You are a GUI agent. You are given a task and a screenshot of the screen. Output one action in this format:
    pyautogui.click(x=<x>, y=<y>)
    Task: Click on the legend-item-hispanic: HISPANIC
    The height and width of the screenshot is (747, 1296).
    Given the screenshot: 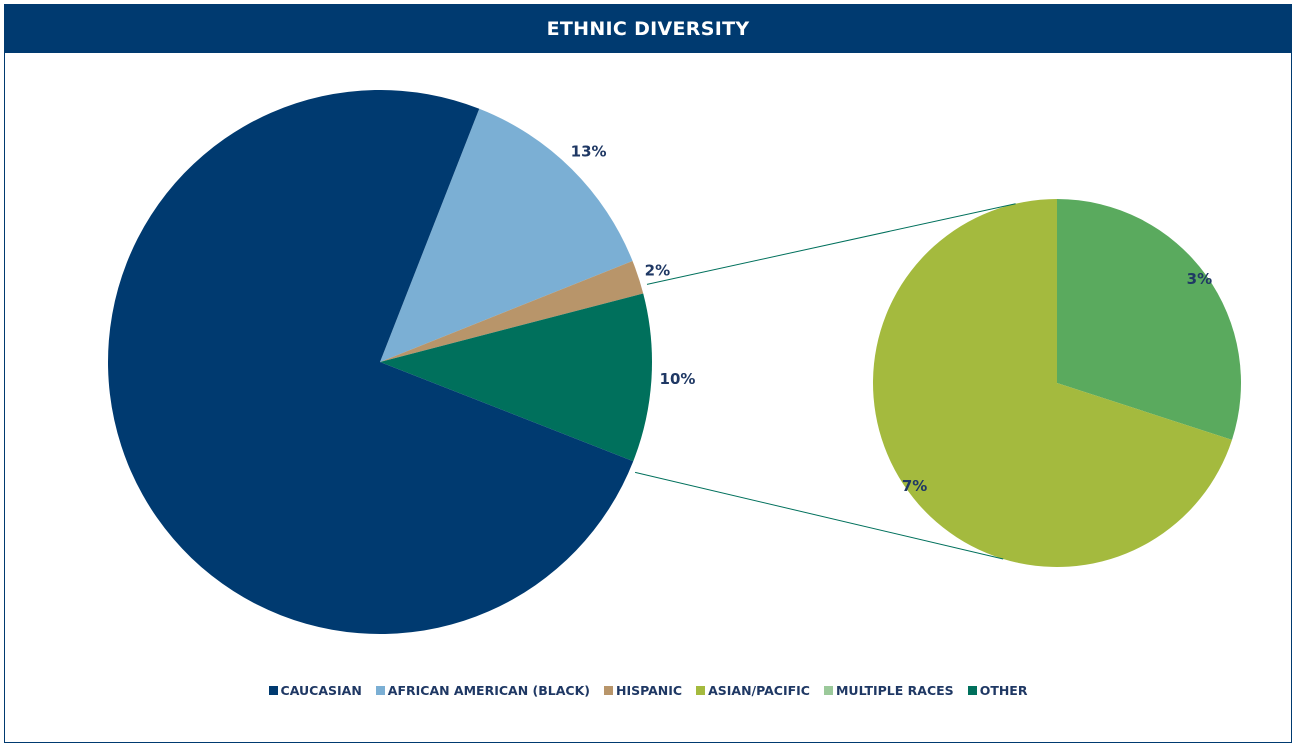 What is the action you would take?
    pyautogui.click(x=643, y=690)
    